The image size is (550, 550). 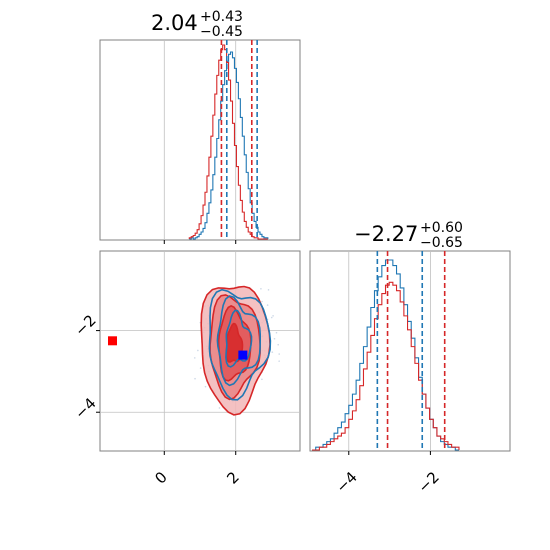 What do you see at coordinates (386, 234) in the screenshot?
I see `title-param-2: −2.27` at bounding box center [386, 234].